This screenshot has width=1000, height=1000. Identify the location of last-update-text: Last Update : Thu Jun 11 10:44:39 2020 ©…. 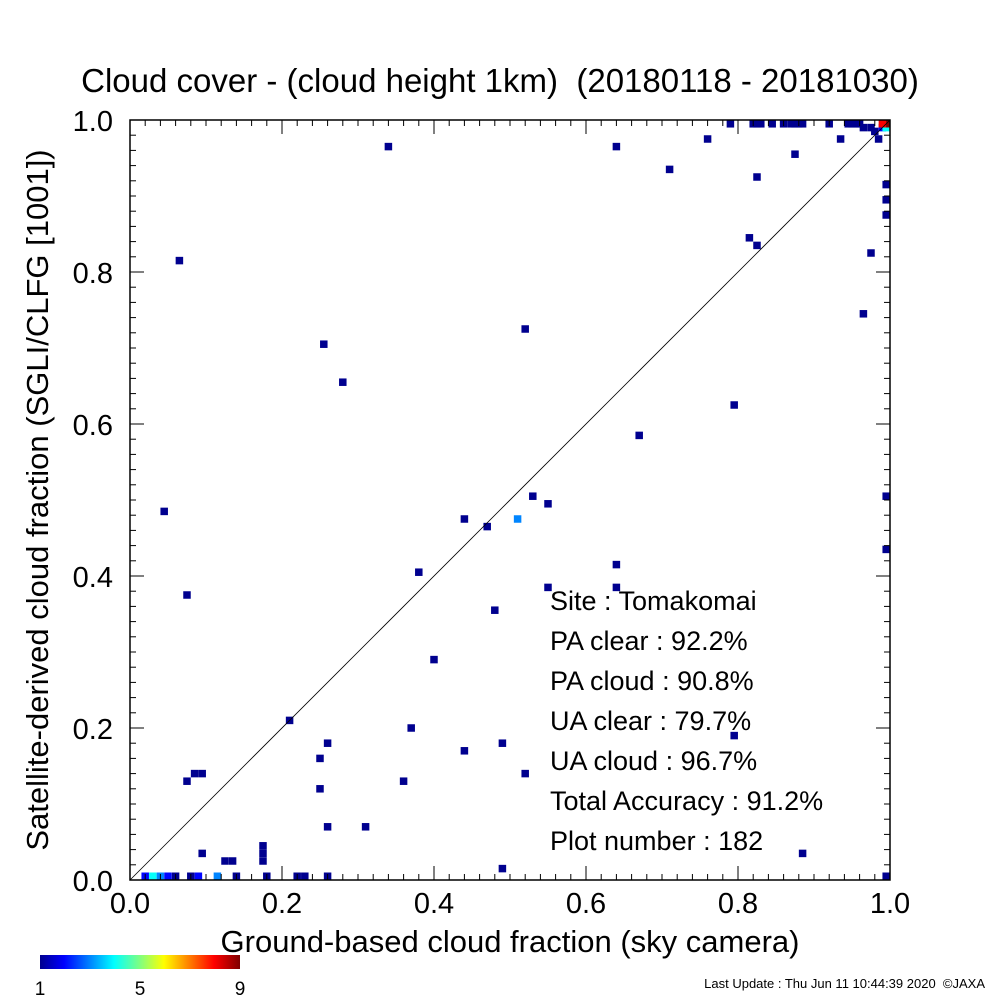
(844, 983).